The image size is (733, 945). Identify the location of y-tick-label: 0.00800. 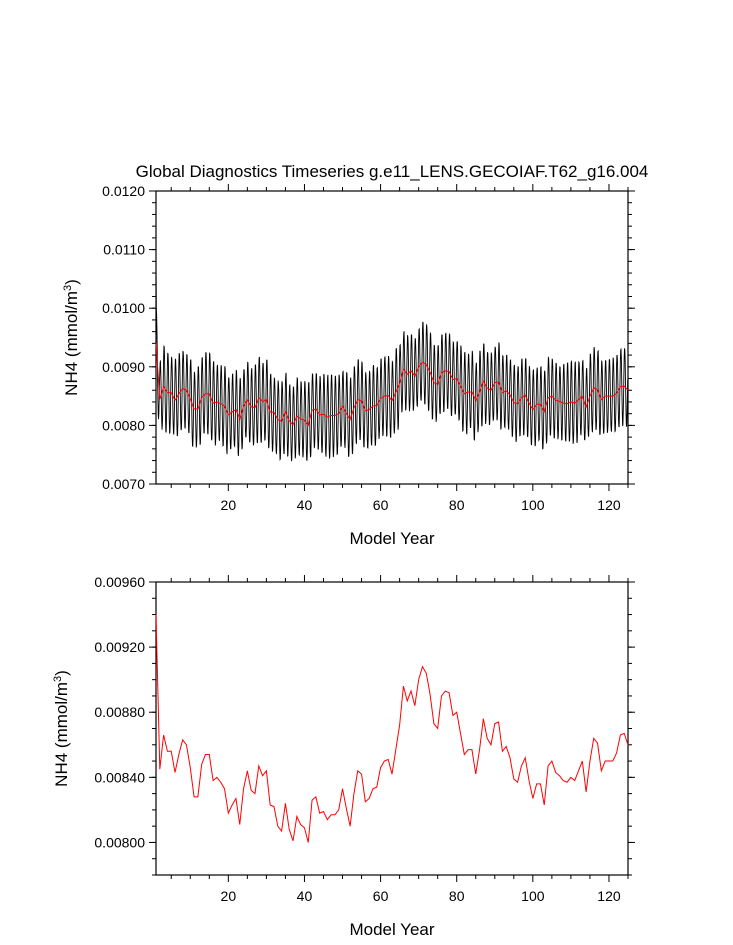
(119, 842).